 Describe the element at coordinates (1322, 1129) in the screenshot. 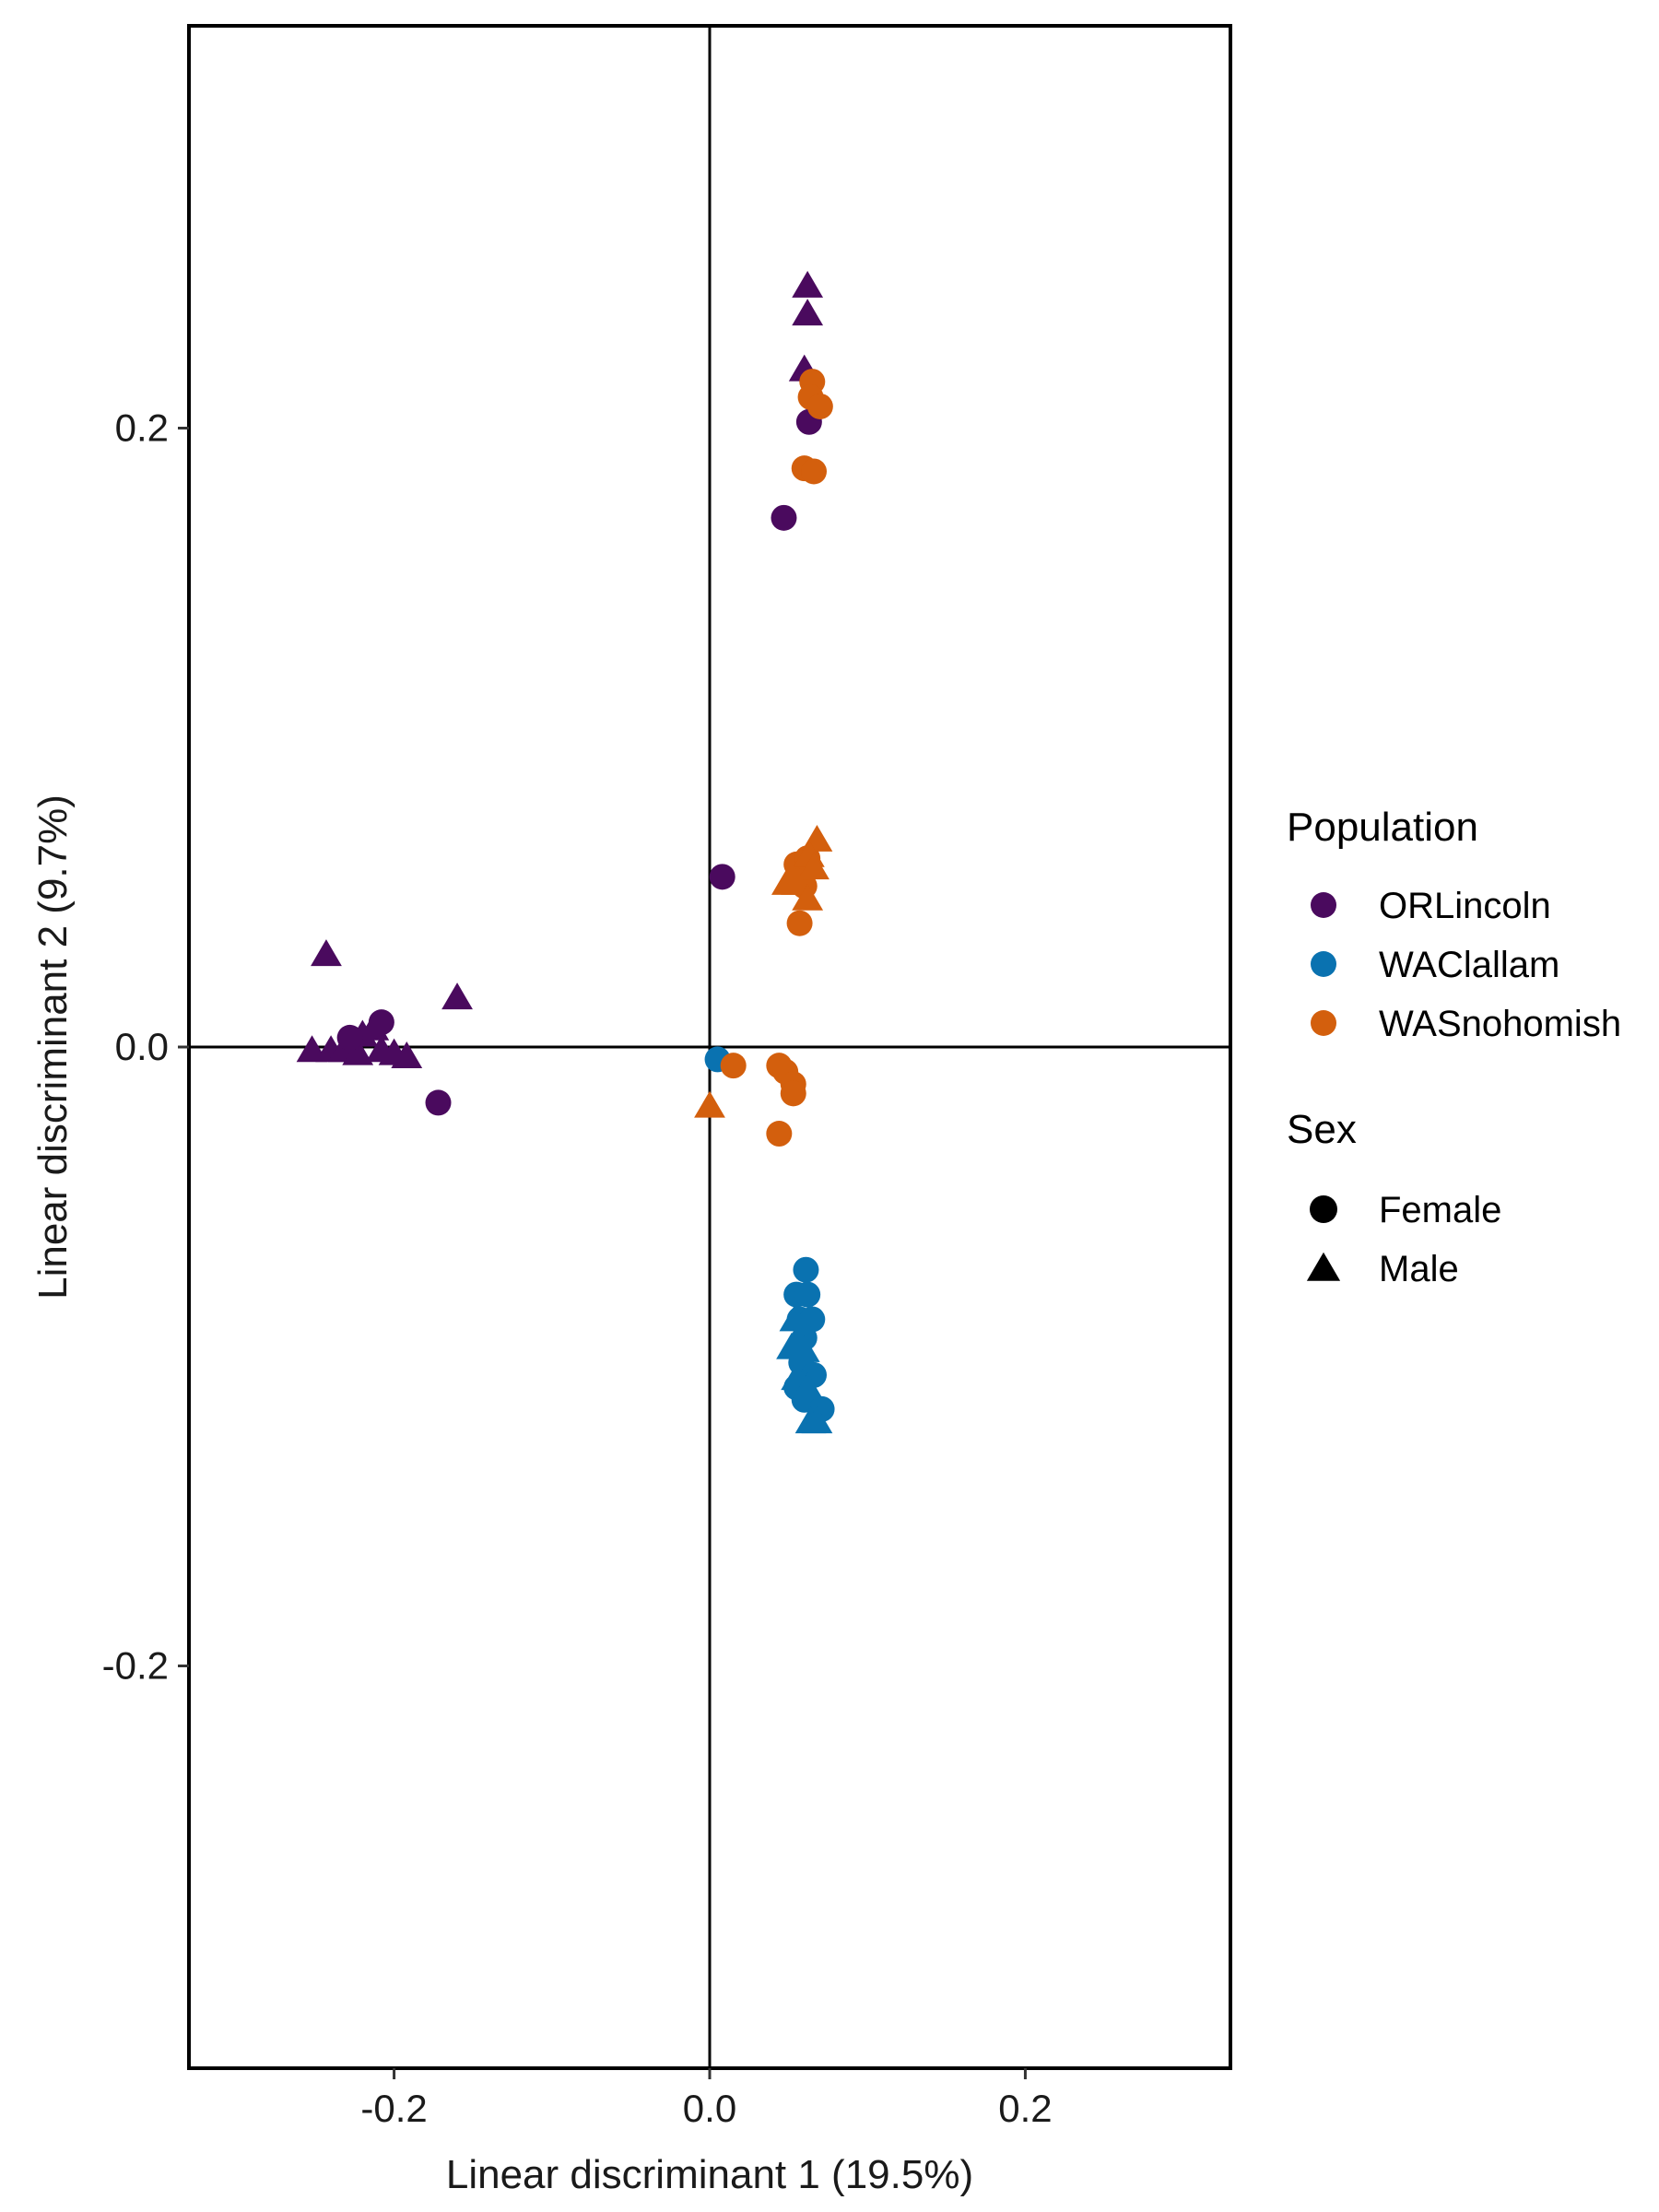

I see `legend-sex-title: Sex` at that location.